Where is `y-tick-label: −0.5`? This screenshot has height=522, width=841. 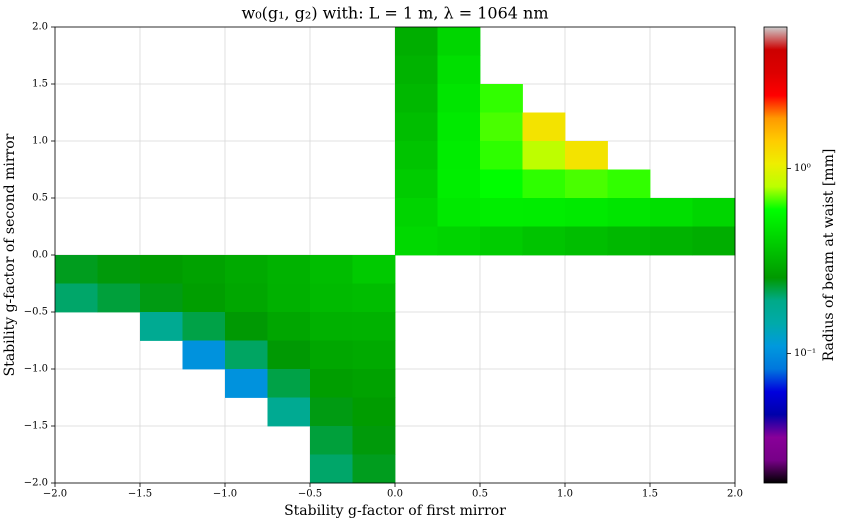 y-tick-label: −0.5 is located at coordinates (36, 312).